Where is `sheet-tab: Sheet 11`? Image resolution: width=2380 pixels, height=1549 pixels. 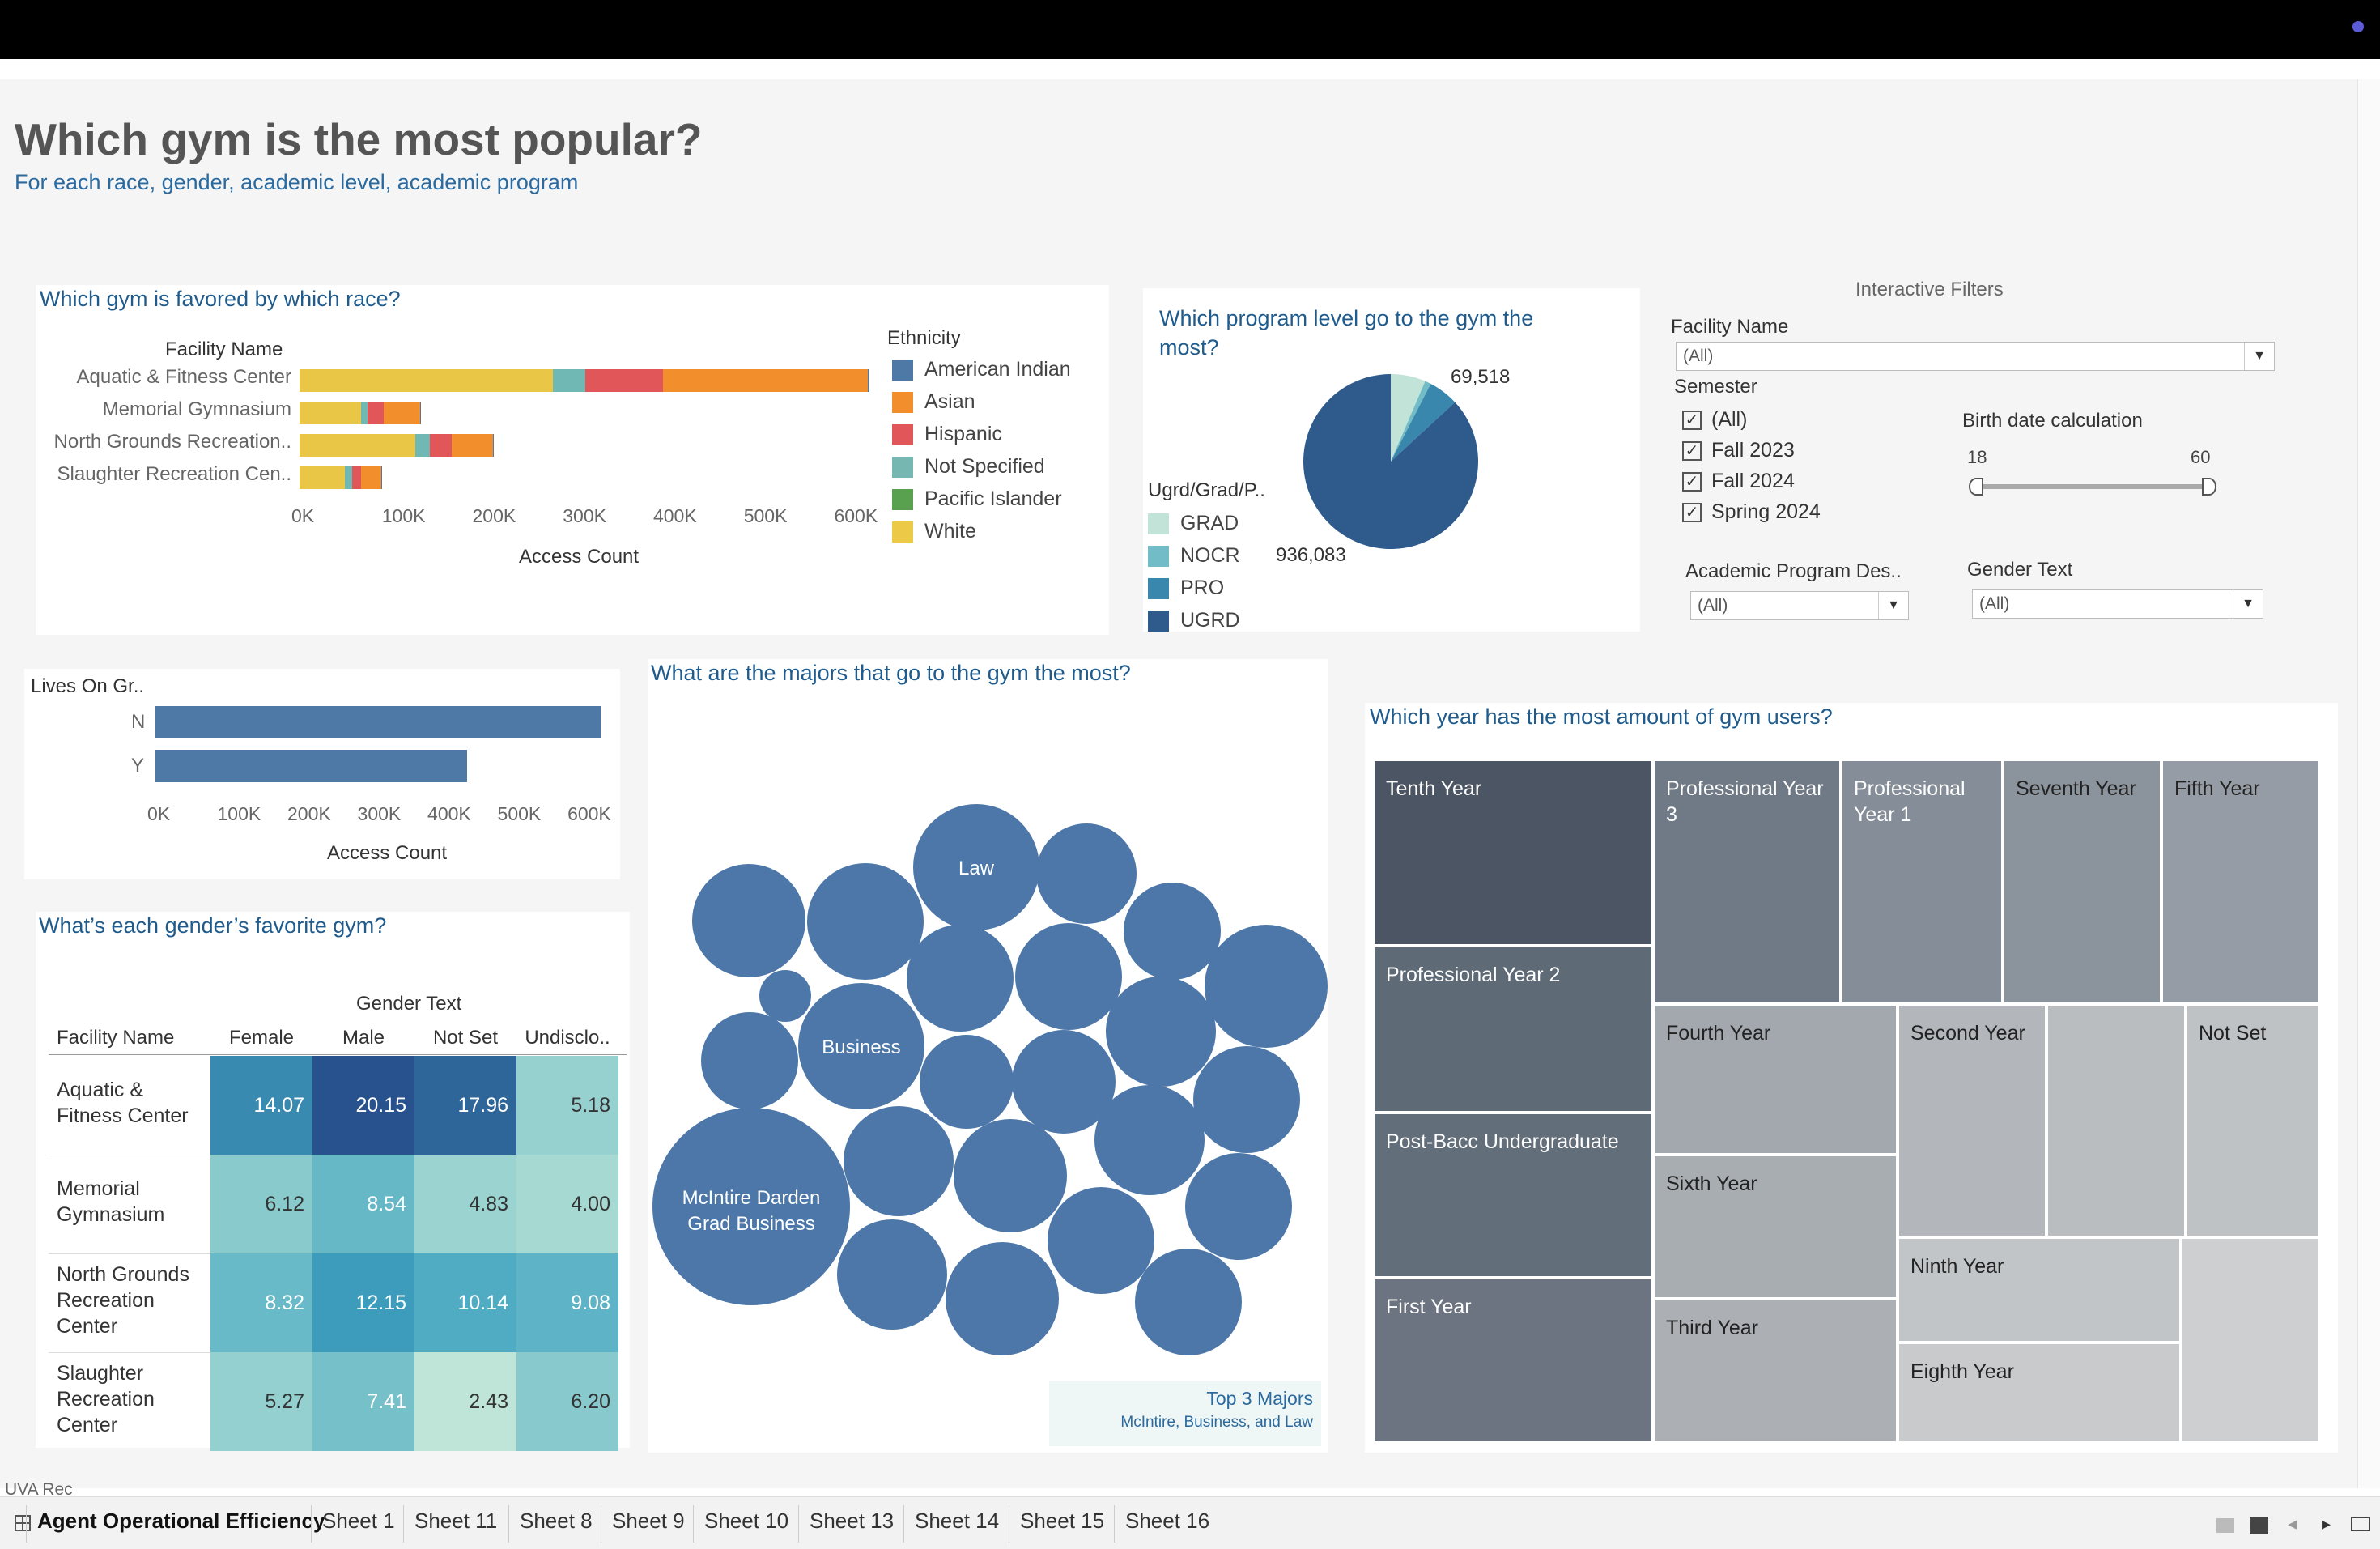 sheet-tab: Sheet 11 is located at coordinates (456, 1521).